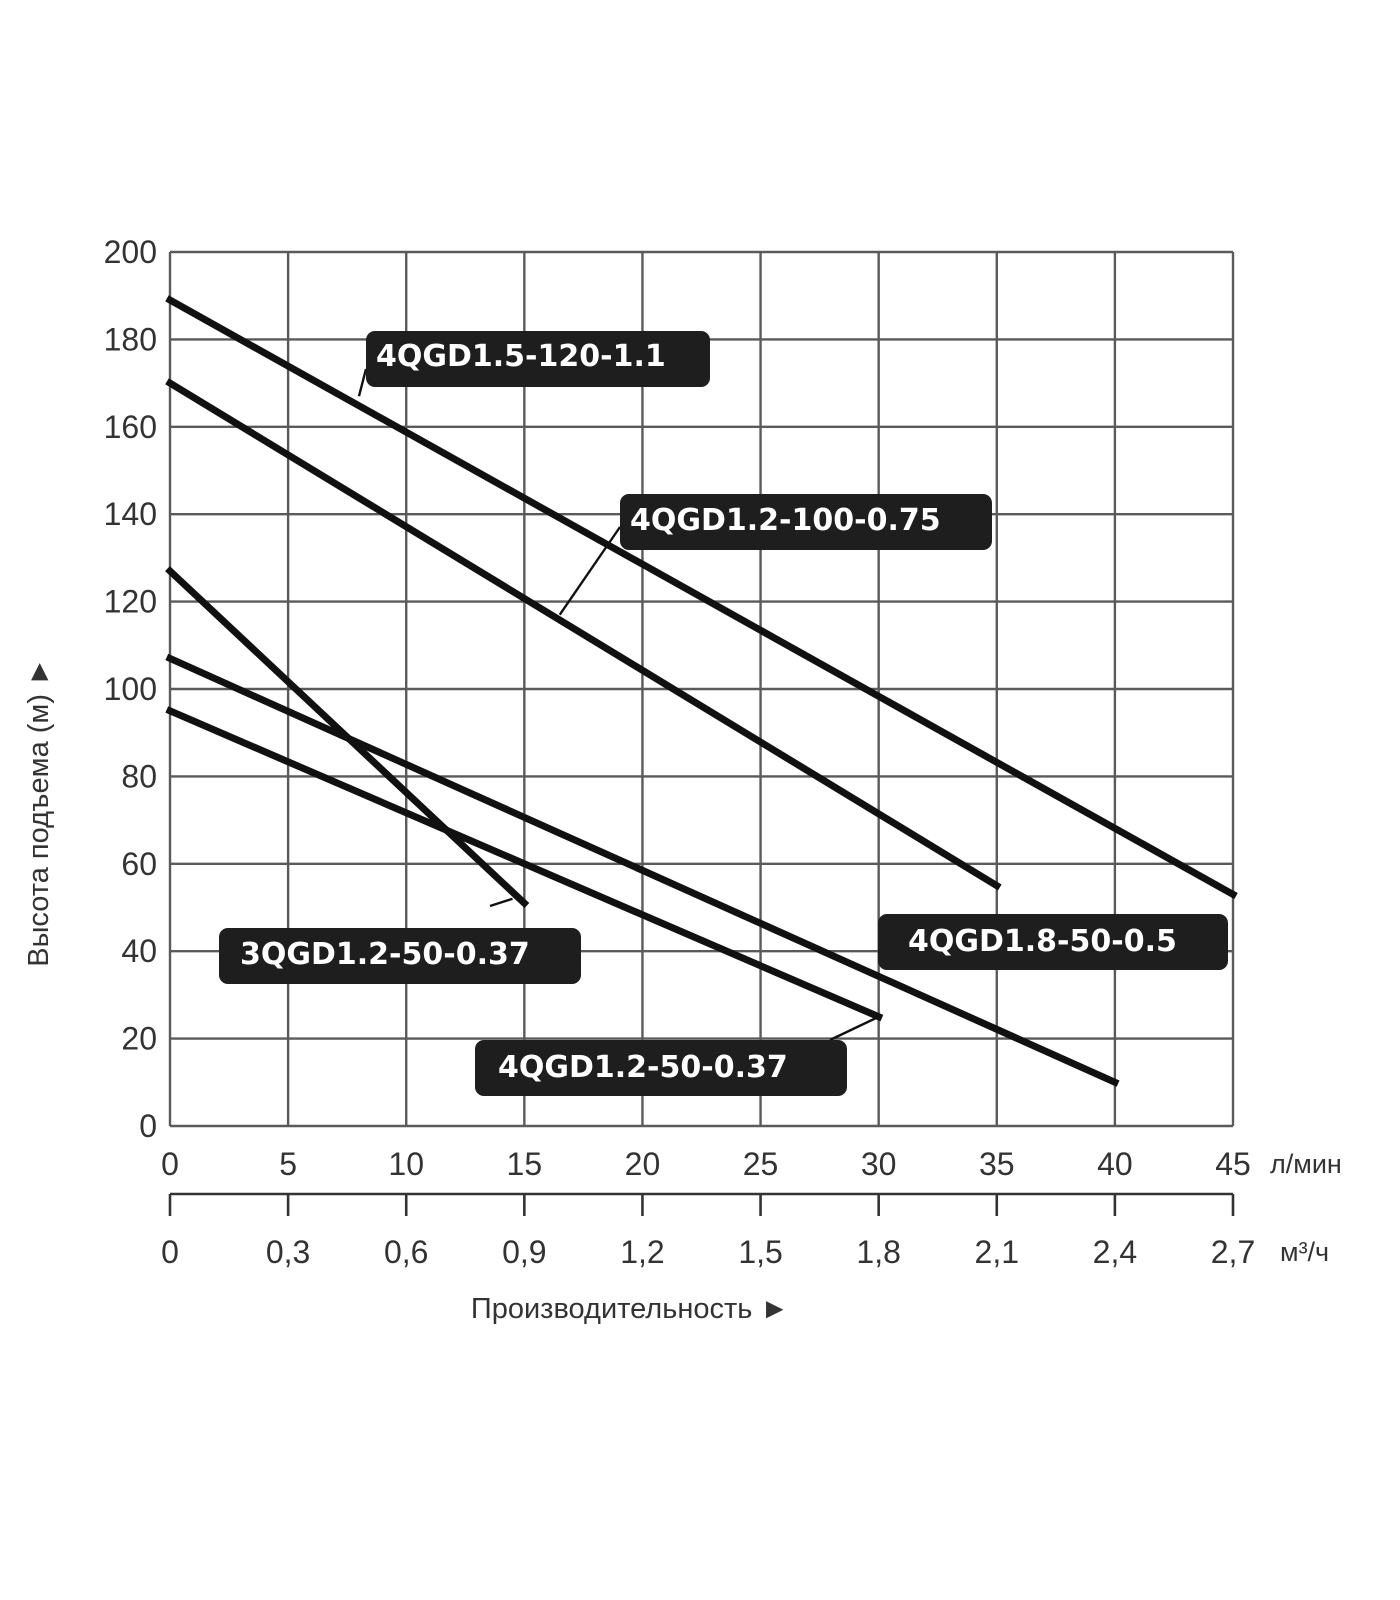  What do you see at coordinates (878, 1252) in the screenshot?
I see `x2-tick-label: 1,8` at bounding box center [878, 1252].